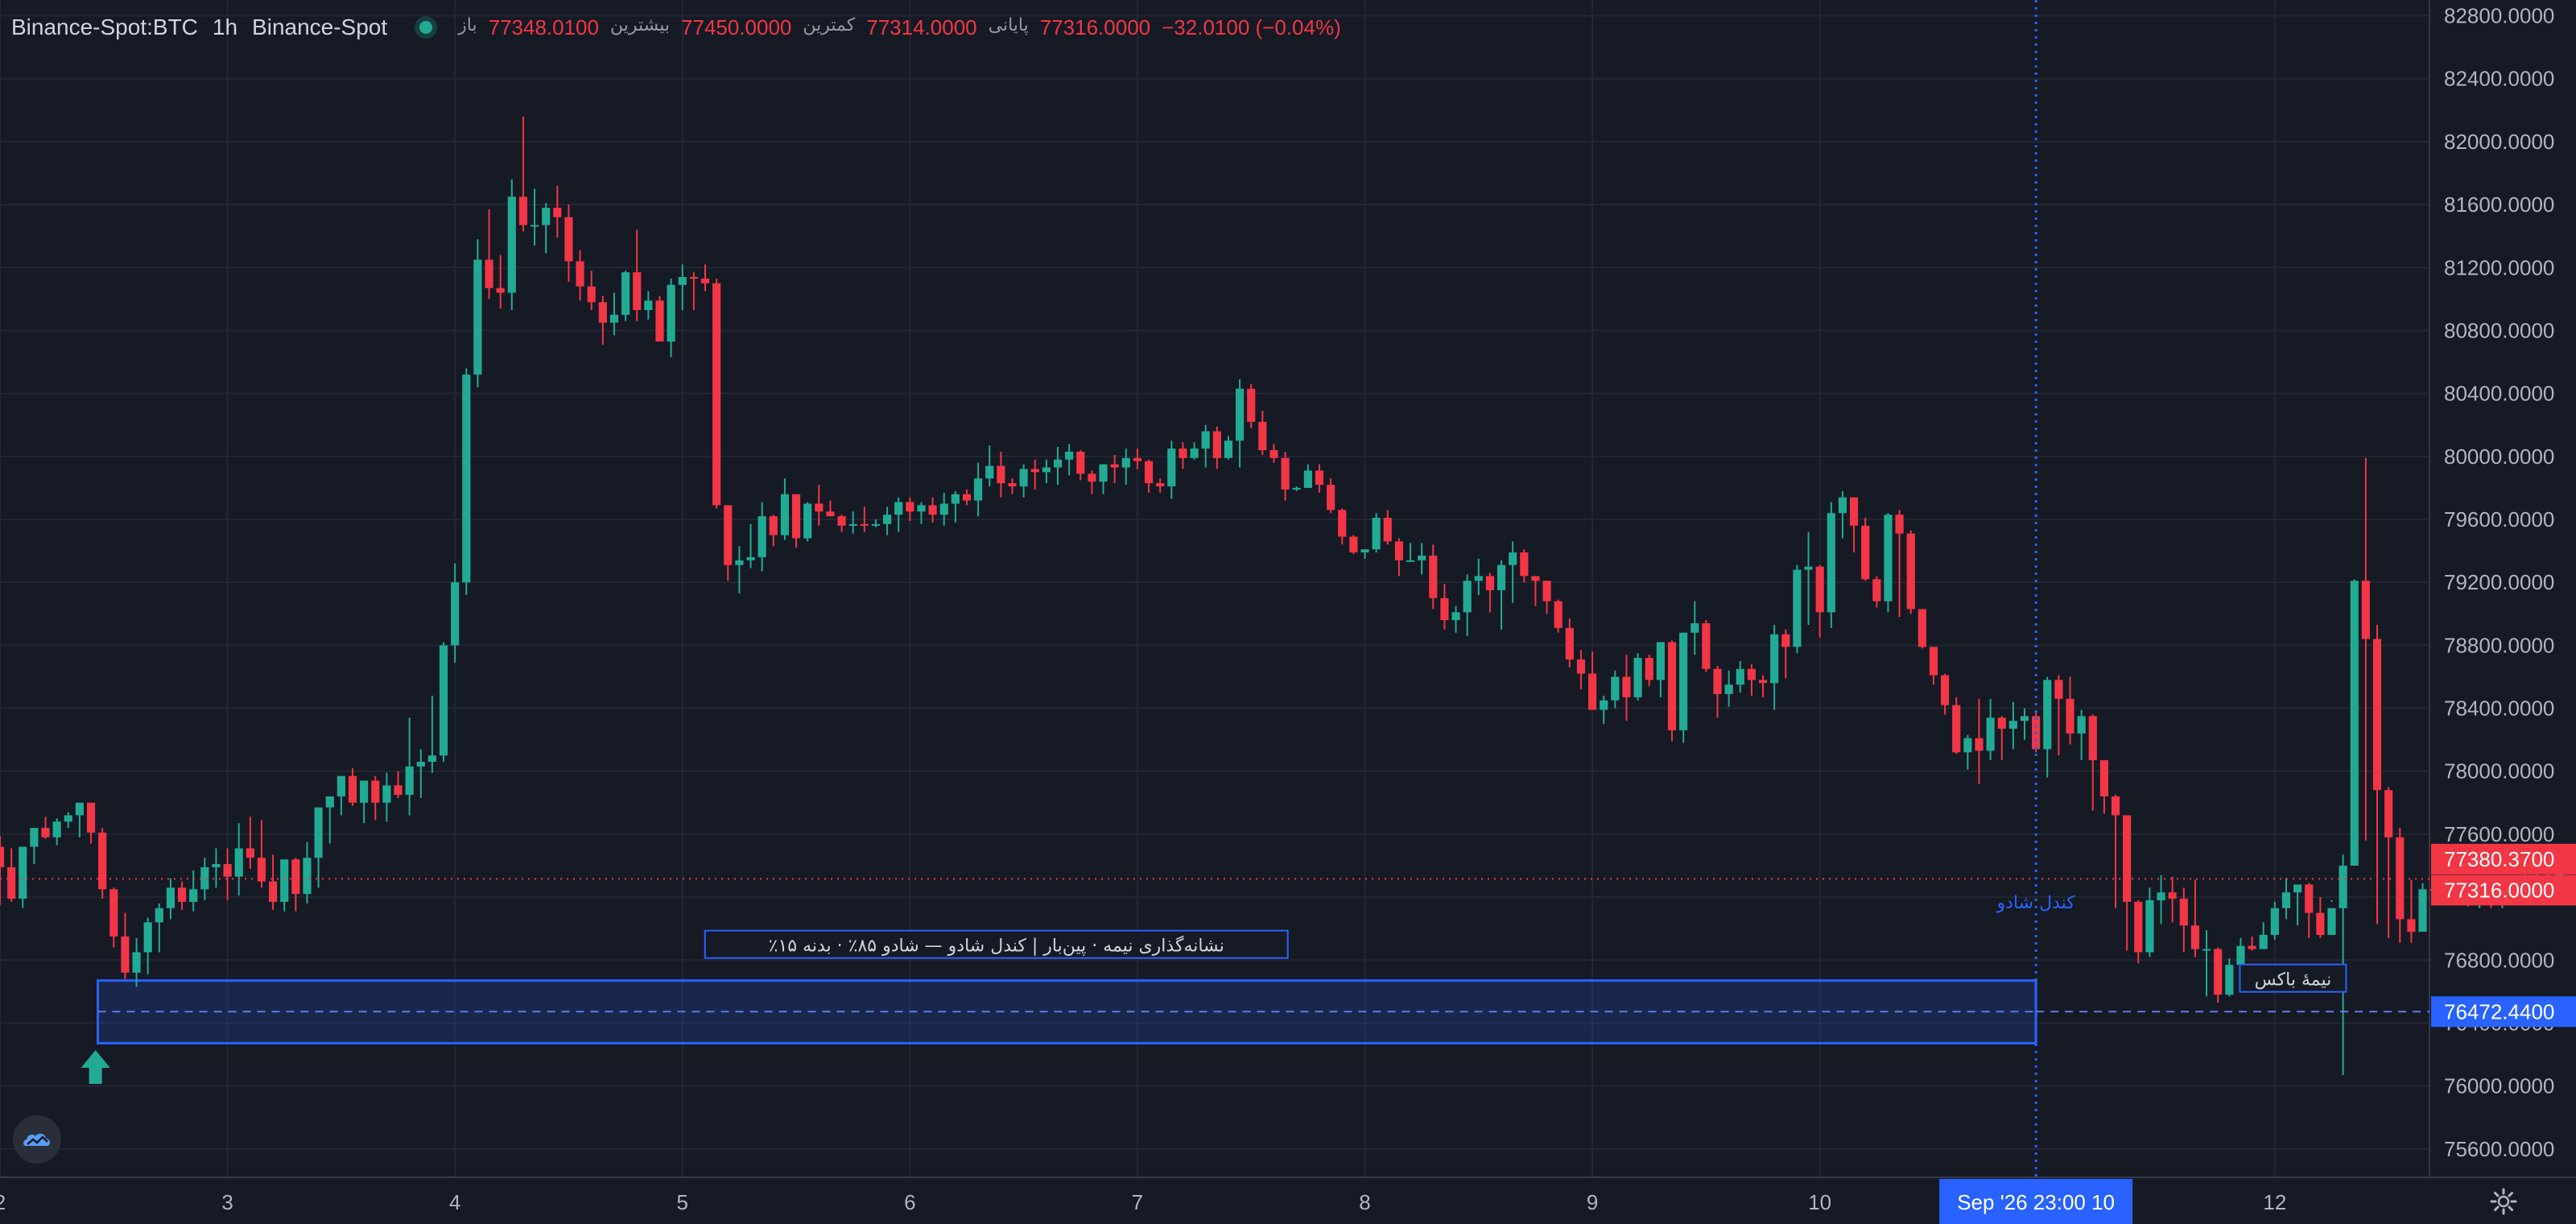 The image size is (2576, 1224). Describe the element at coordinates (2499, 16) in the screenshot. I see `y-tick-label: 82800.0000` at that location.